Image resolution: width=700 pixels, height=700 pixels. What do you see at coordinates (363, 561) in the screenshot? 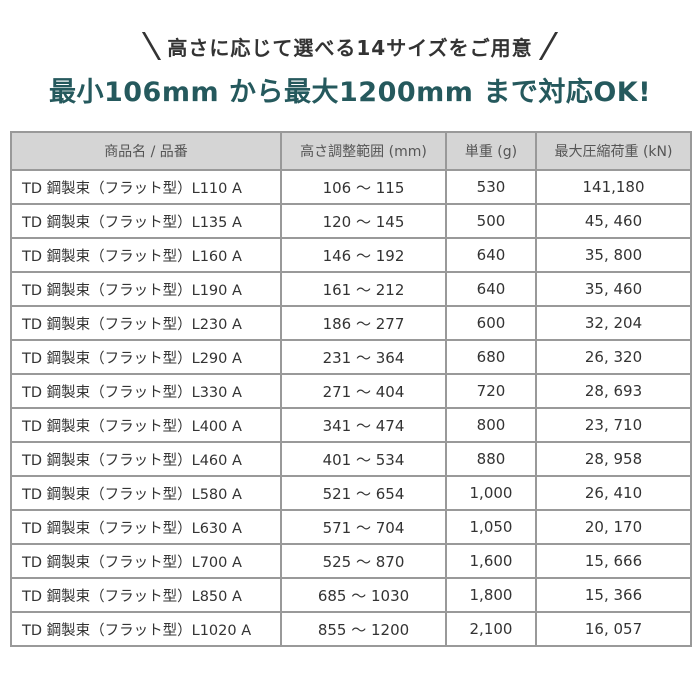
I see `cell-height-range: 525 ～ 870` at bounding box center [363, 561].